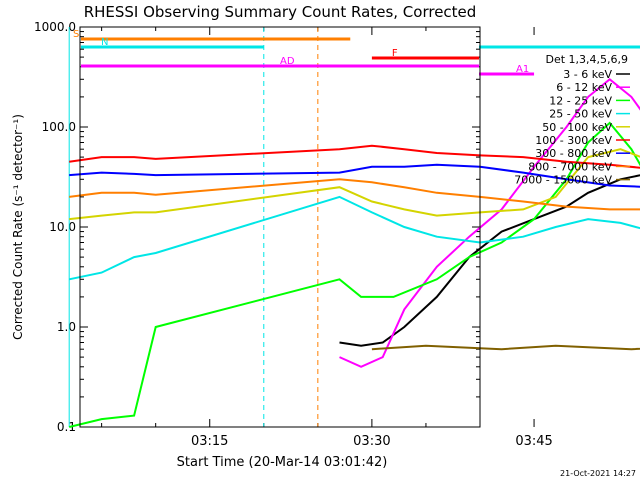  I want to click on legend-label: 3 - 6 keV, so click(587, 74).